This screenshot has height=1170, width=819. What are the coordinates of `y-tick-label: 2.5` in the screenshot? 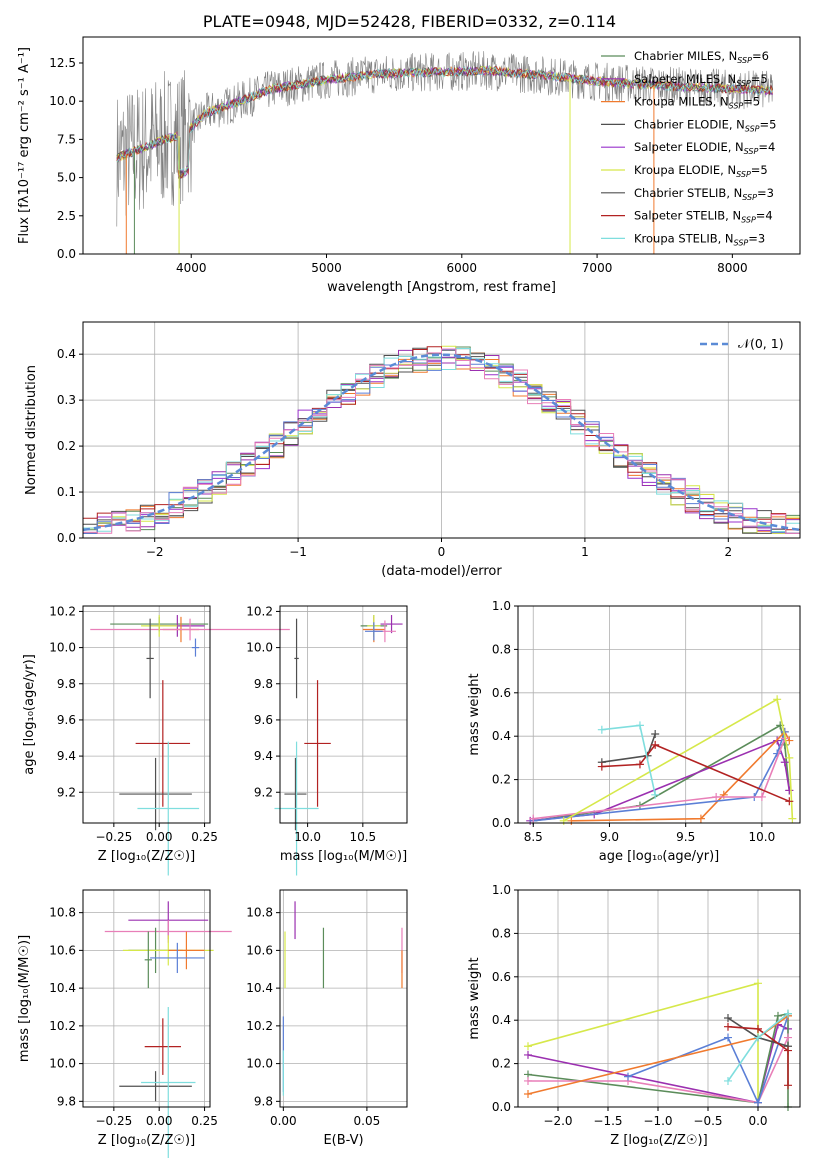 It's located at (66, 216).